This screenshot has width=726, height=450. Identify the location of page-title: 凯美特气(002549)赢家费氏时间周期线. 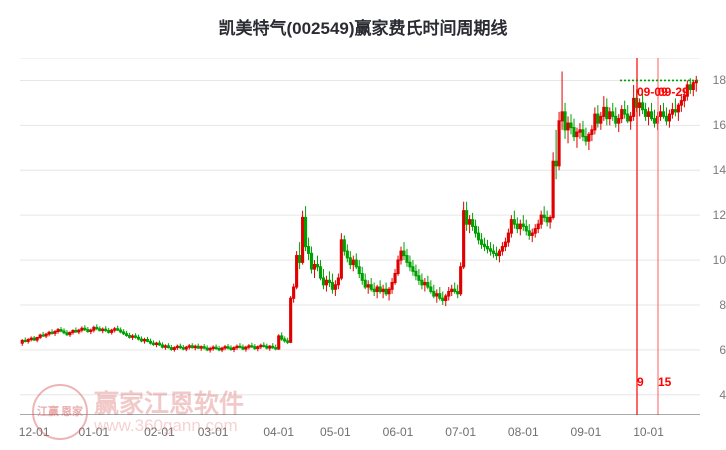
(363, 28).